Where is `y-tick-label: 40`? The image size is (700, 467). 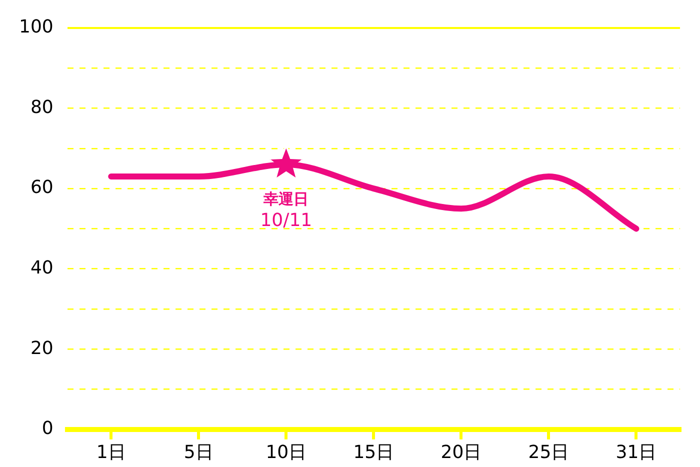 y-tick-label: 40 is located at coordinates (42, 268).